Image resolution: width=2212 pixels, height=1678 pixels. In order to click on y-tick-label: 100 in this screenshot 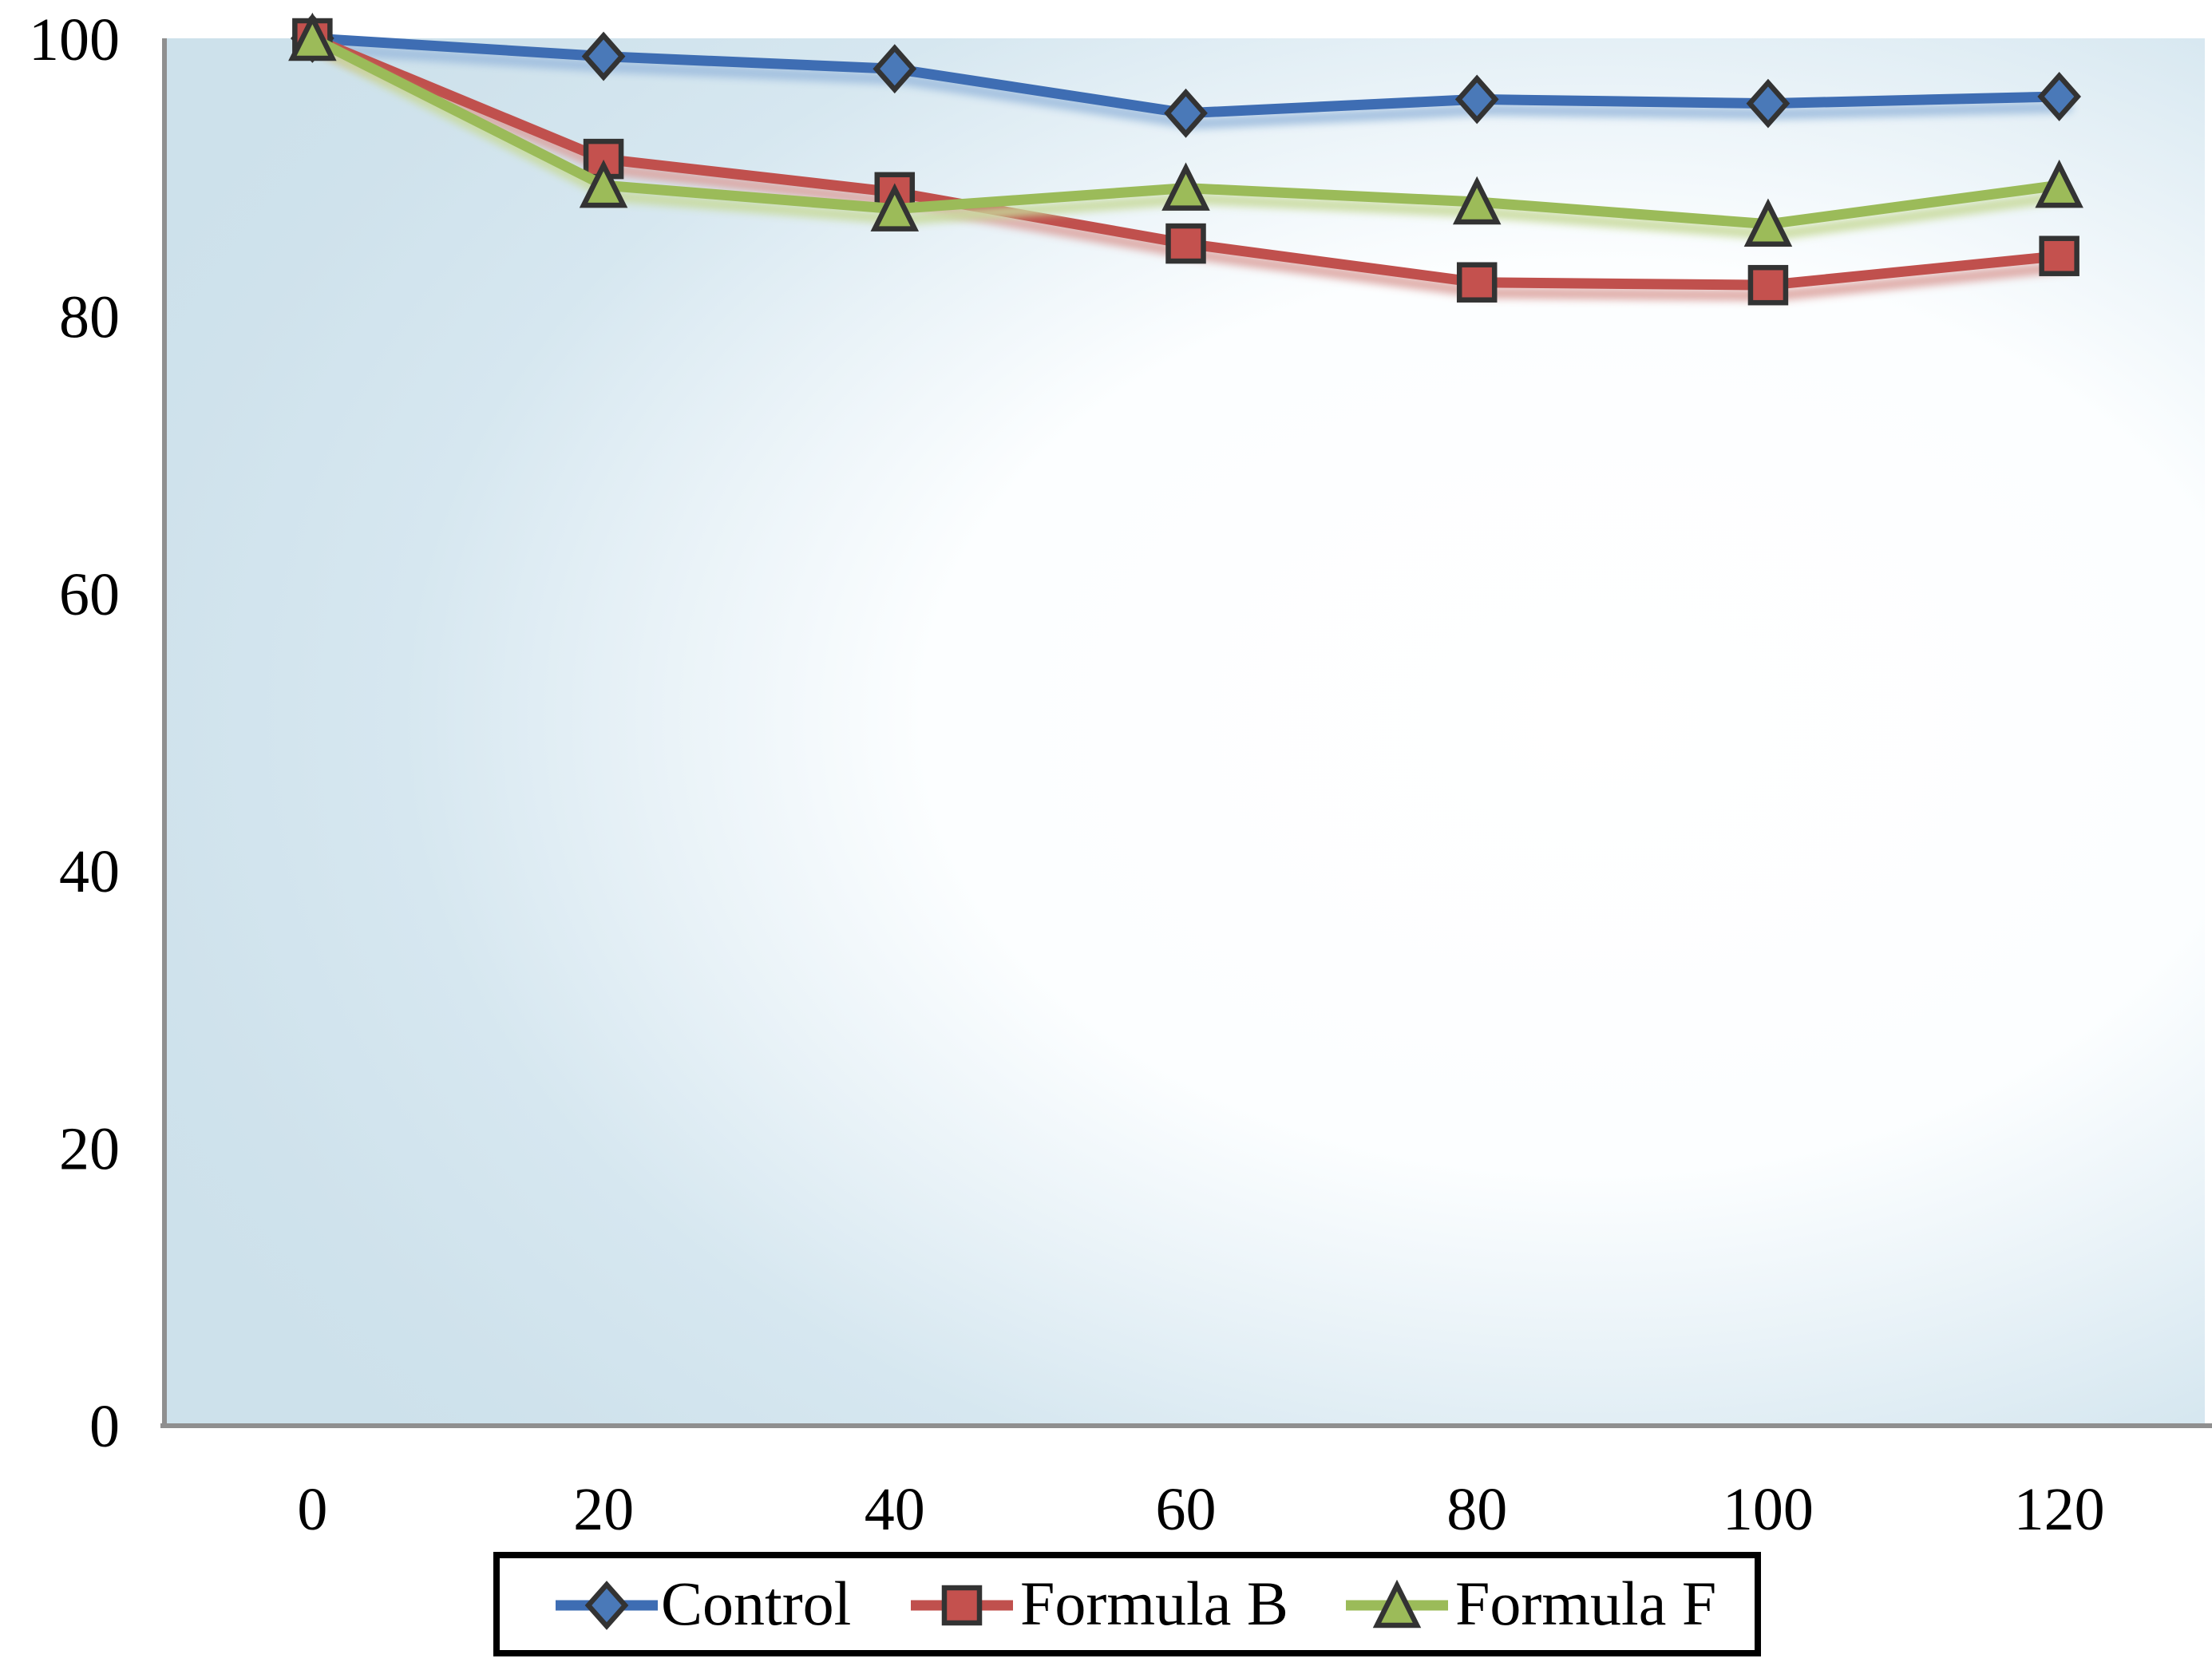, I will do `click(74, 39)`.